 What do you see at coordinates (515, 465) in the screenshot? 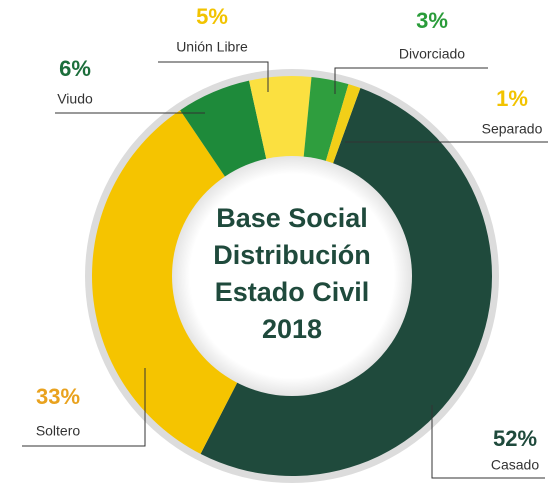
I see `category-label: Casado` at bounding box center [515, 465].